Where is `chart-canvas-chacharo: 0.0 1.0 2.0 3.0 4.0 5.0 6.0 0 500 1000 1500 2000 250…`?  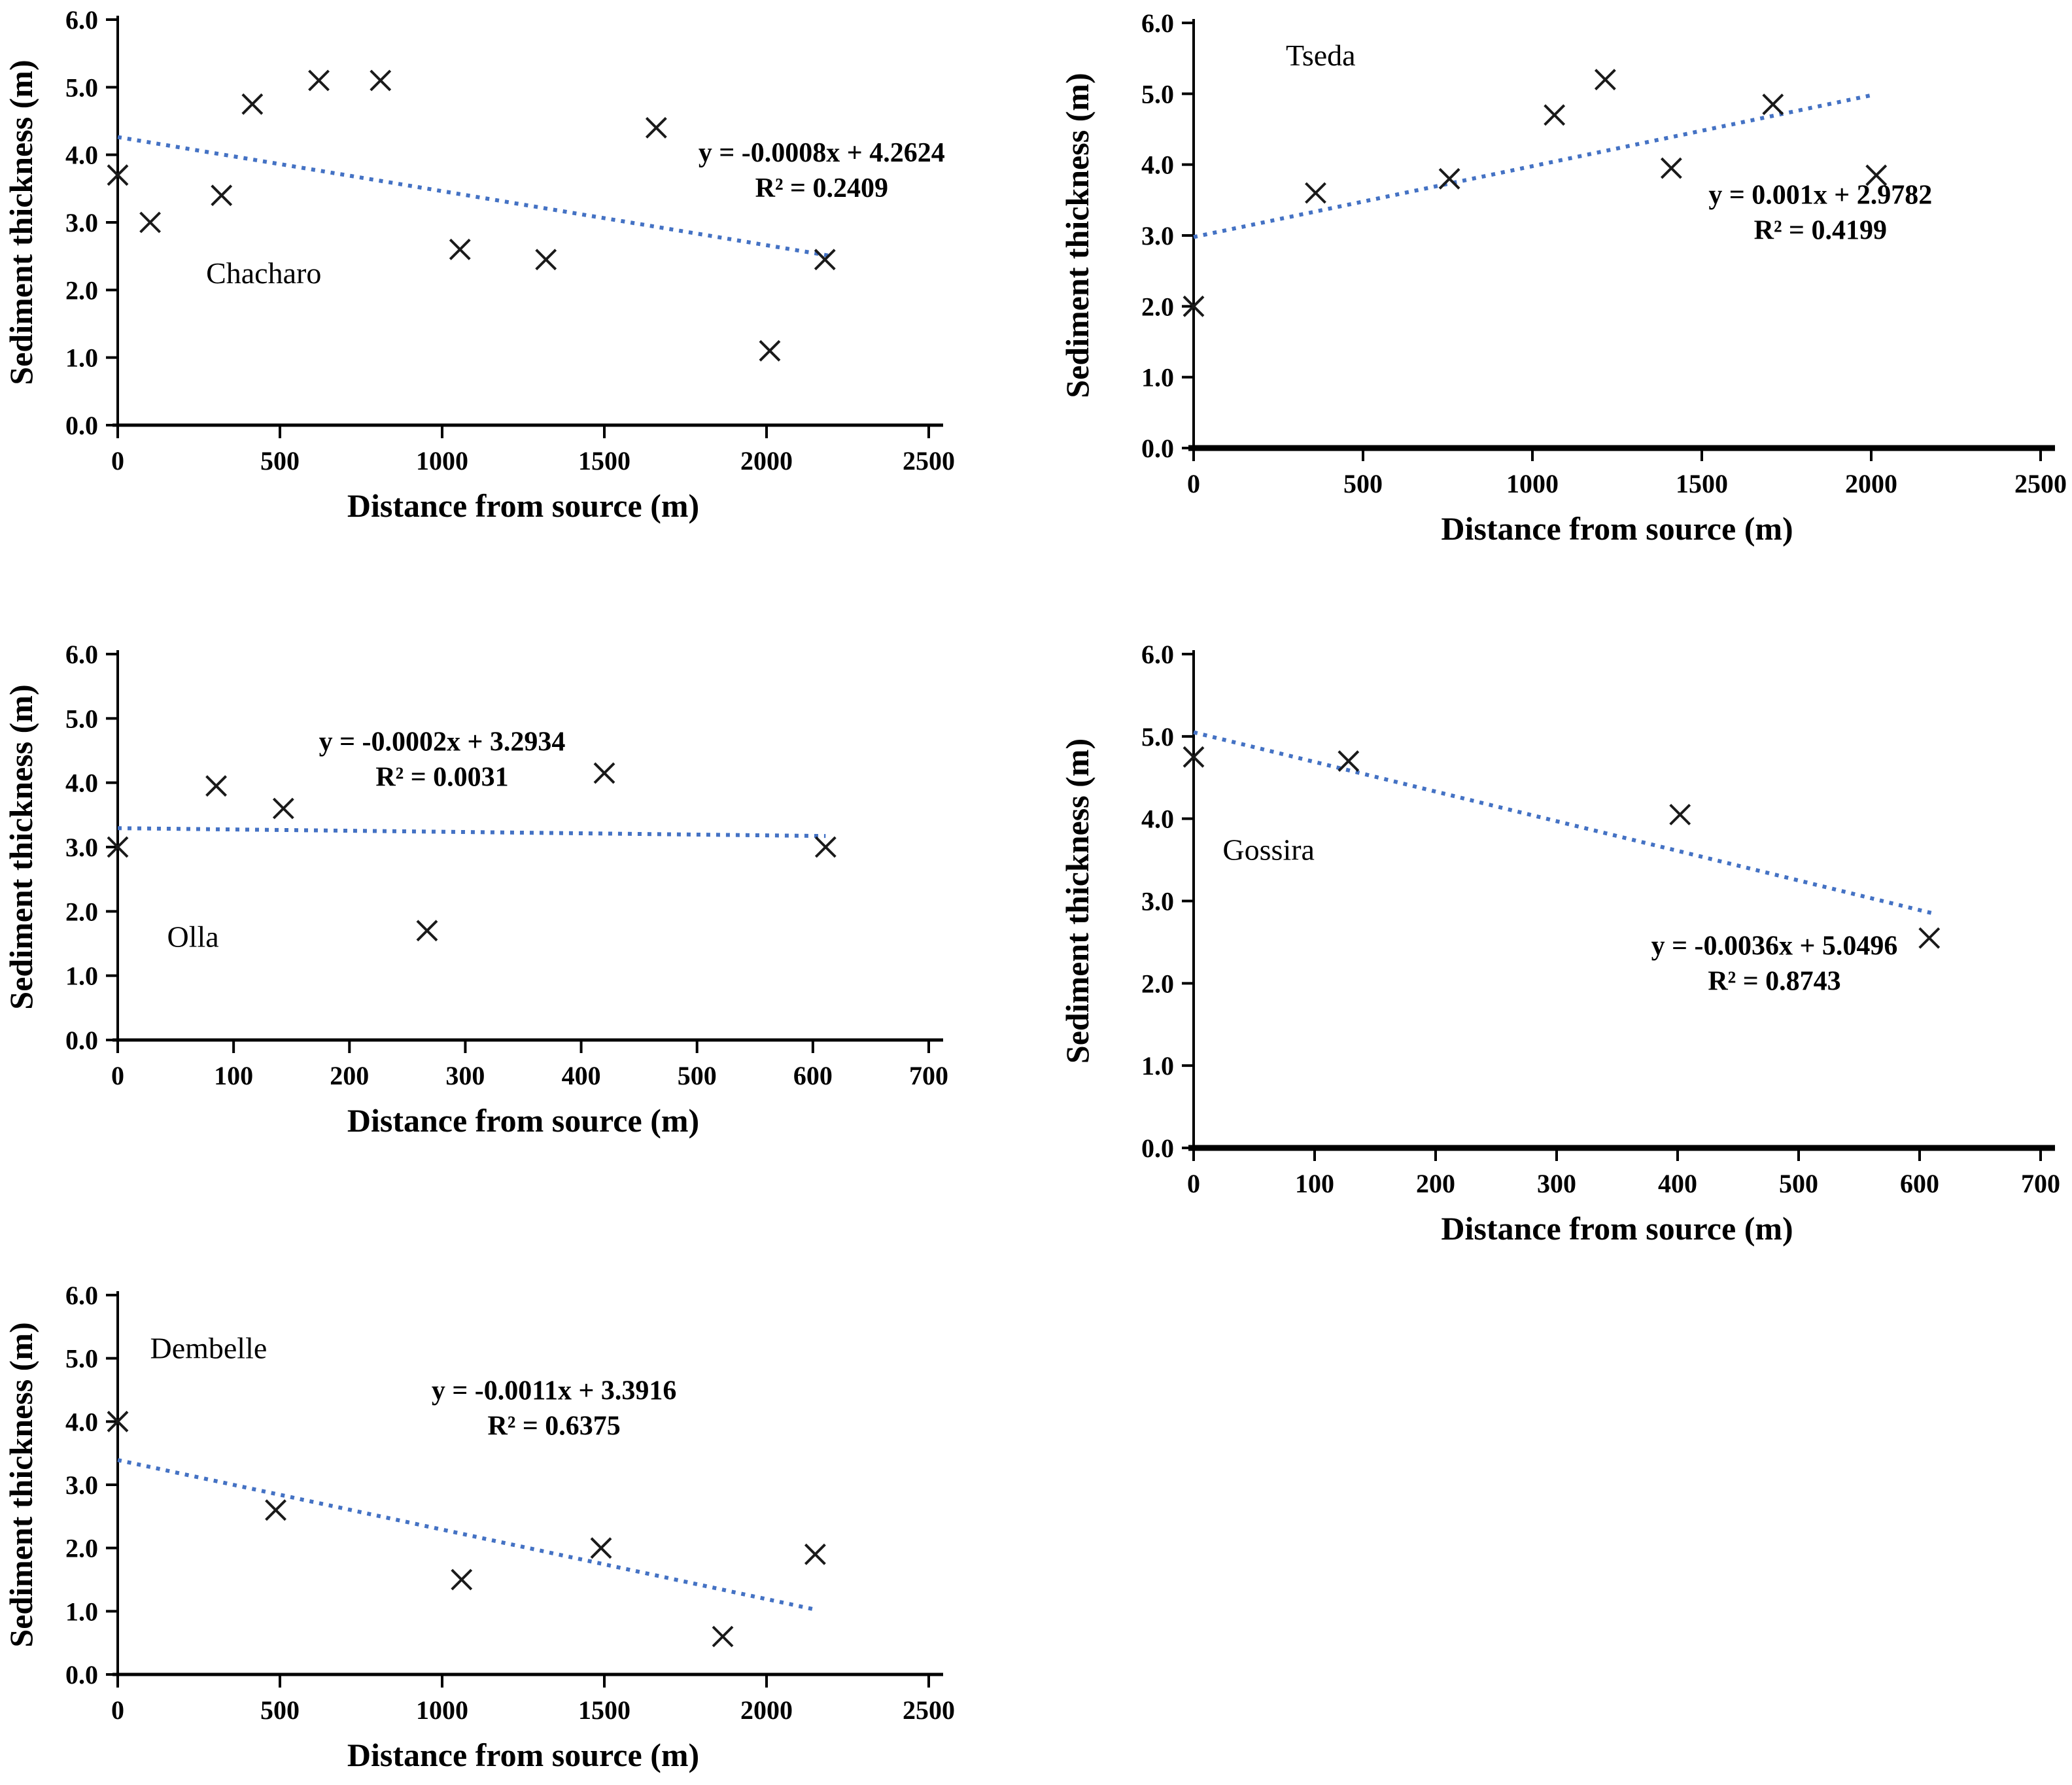 chart-canvas-chacharo: 0.0 1.0 2.0 3.0 4.0 5.0 6.0 0 500 1000 1500 2000 250… is located at coordinates (479, 264).